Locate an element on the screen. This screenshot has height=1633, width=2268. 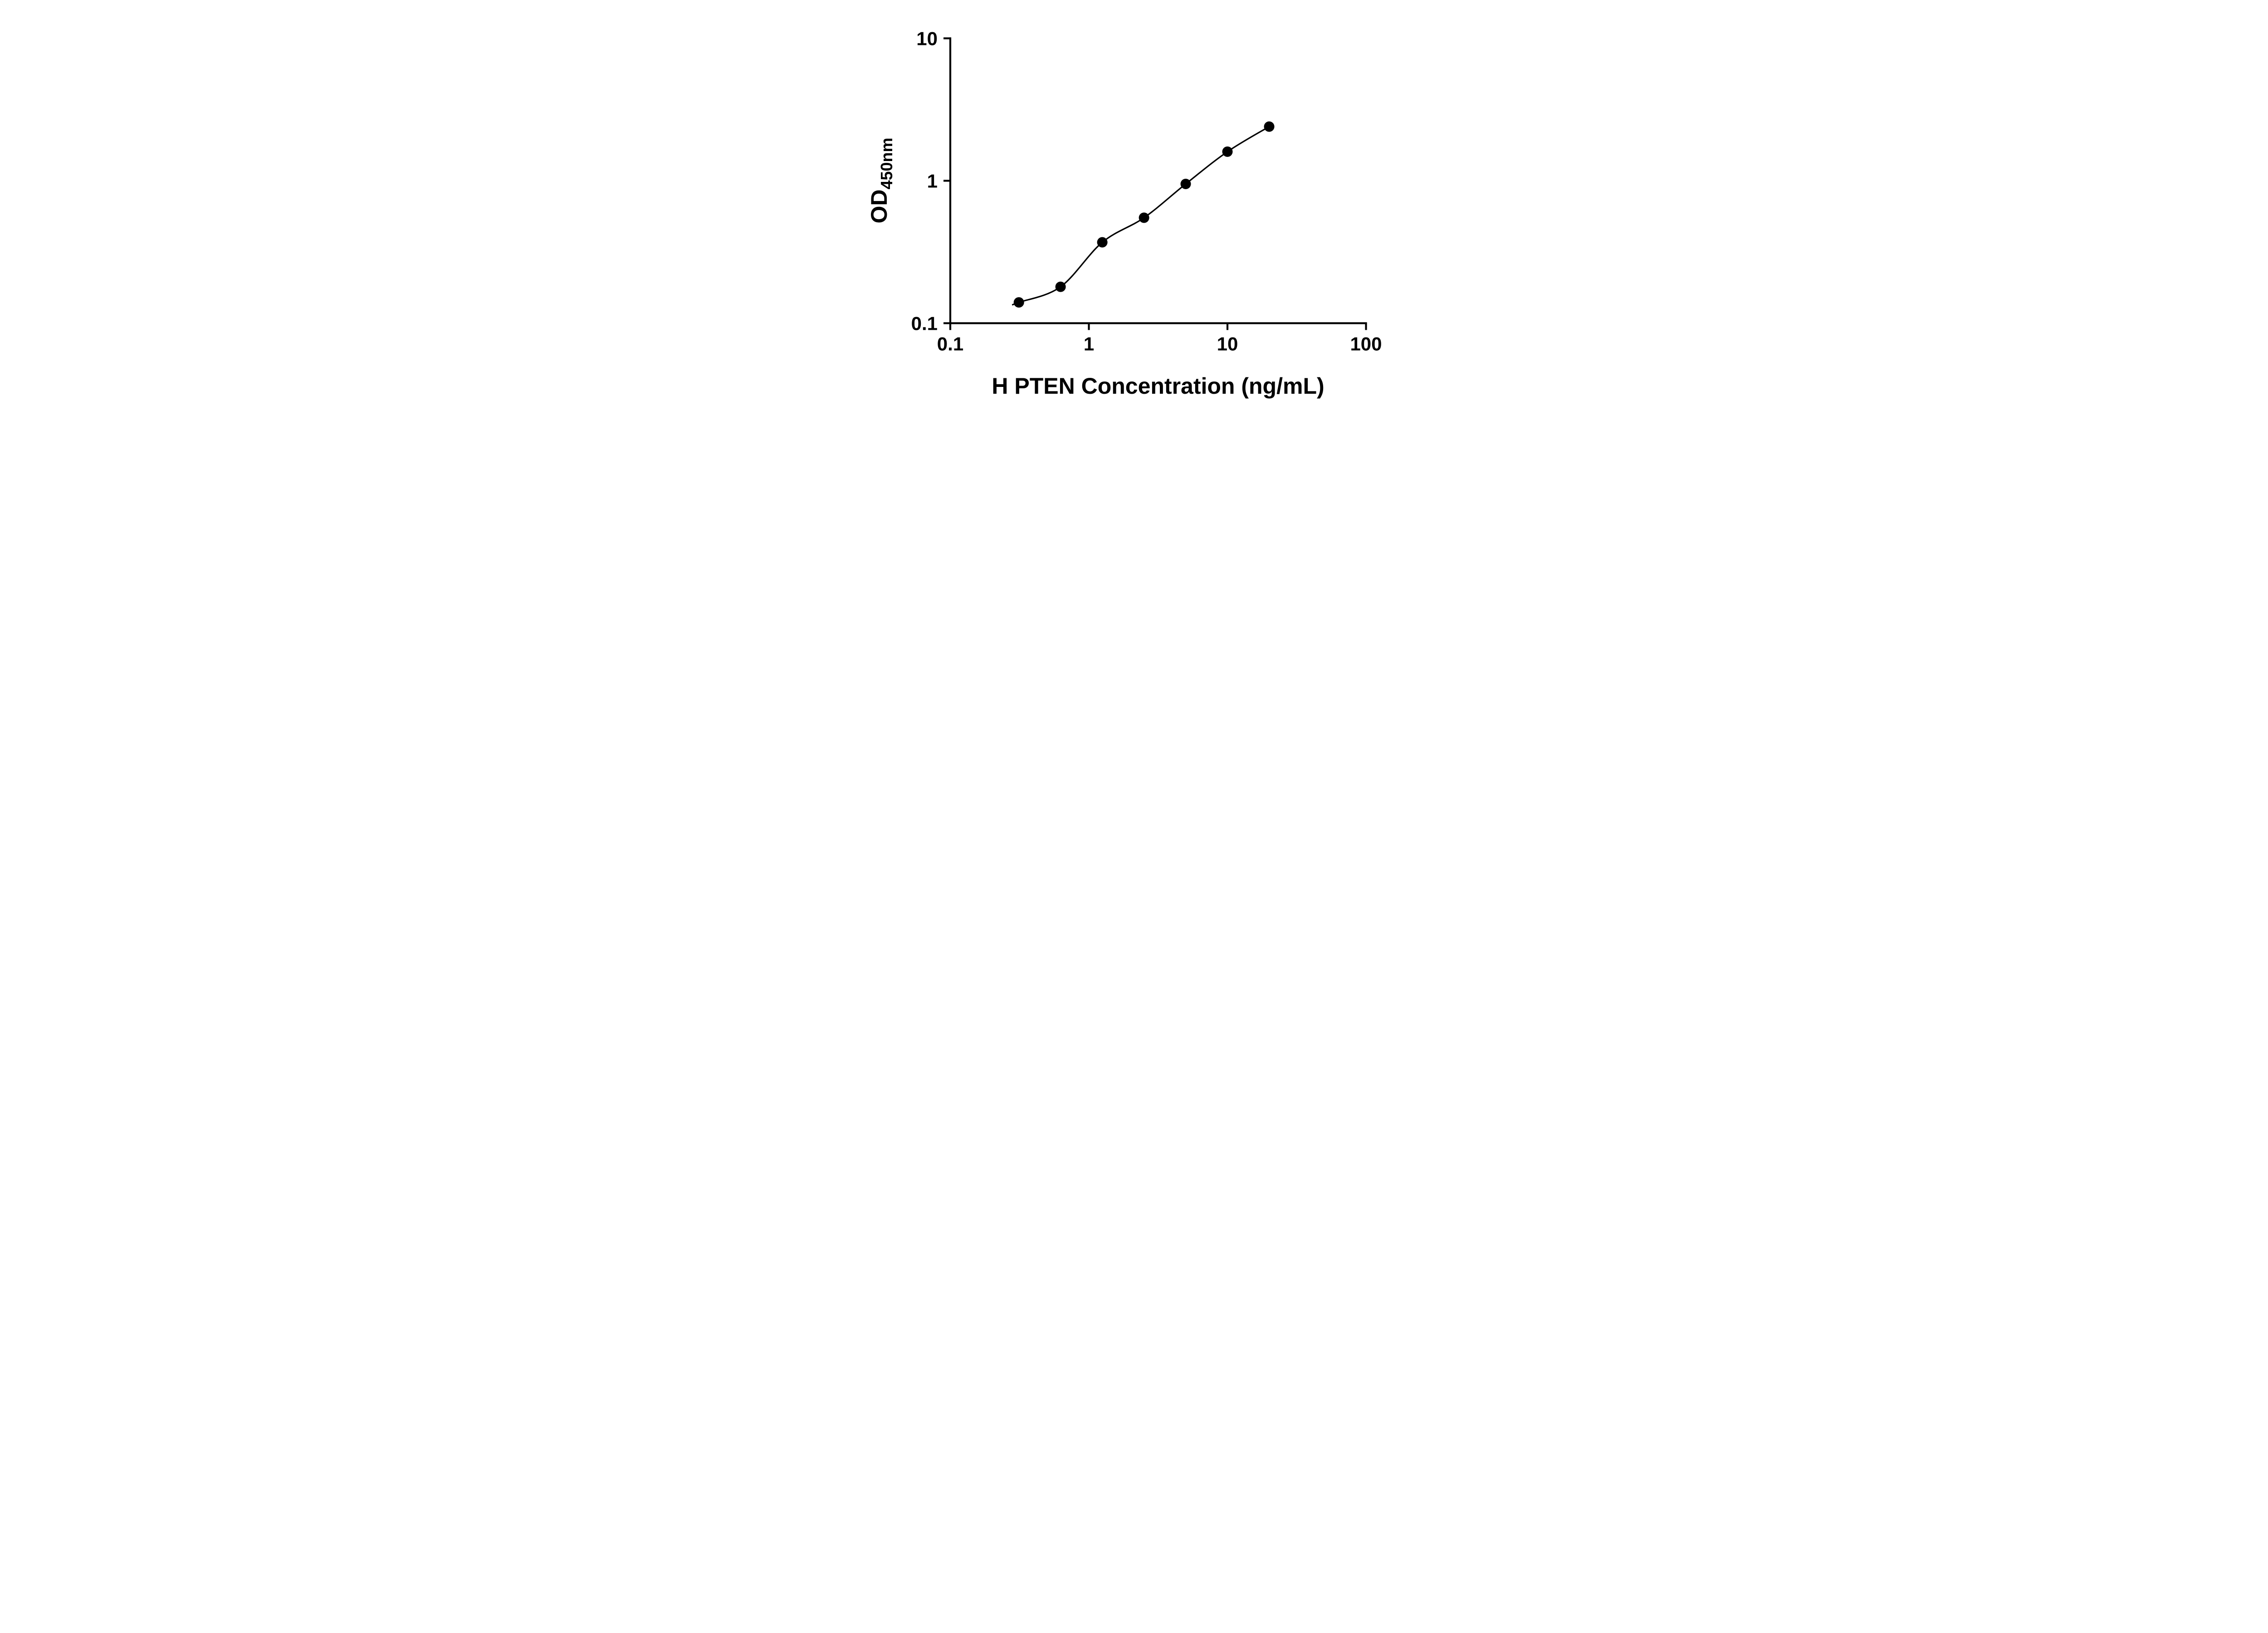
axes is located at coordinates (1158, 180).